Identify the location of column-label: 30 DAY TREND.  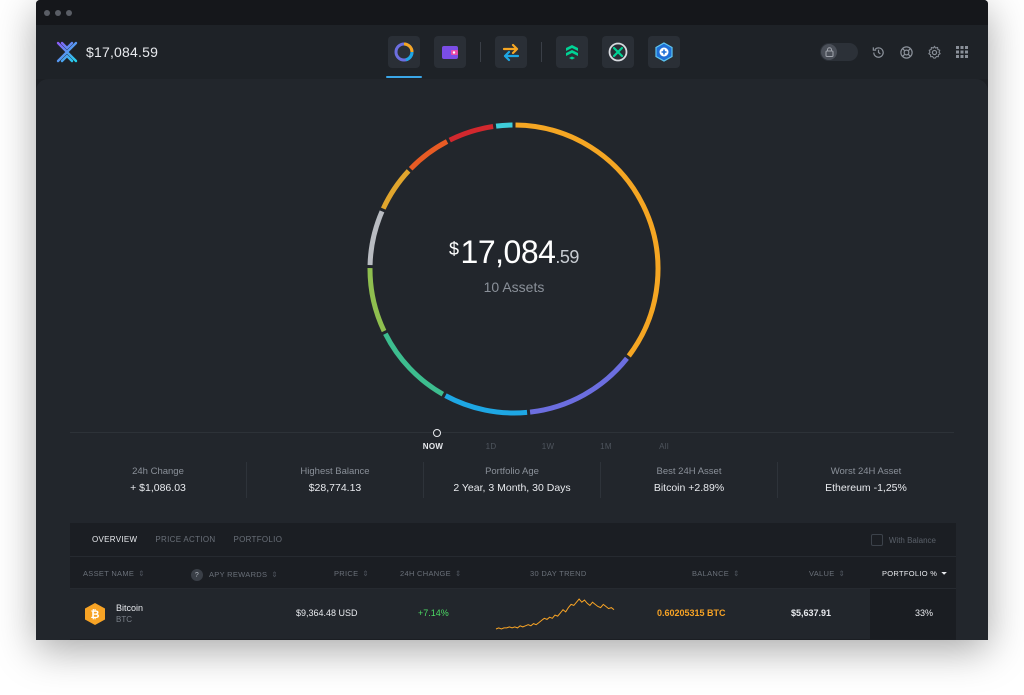
(558, 573).